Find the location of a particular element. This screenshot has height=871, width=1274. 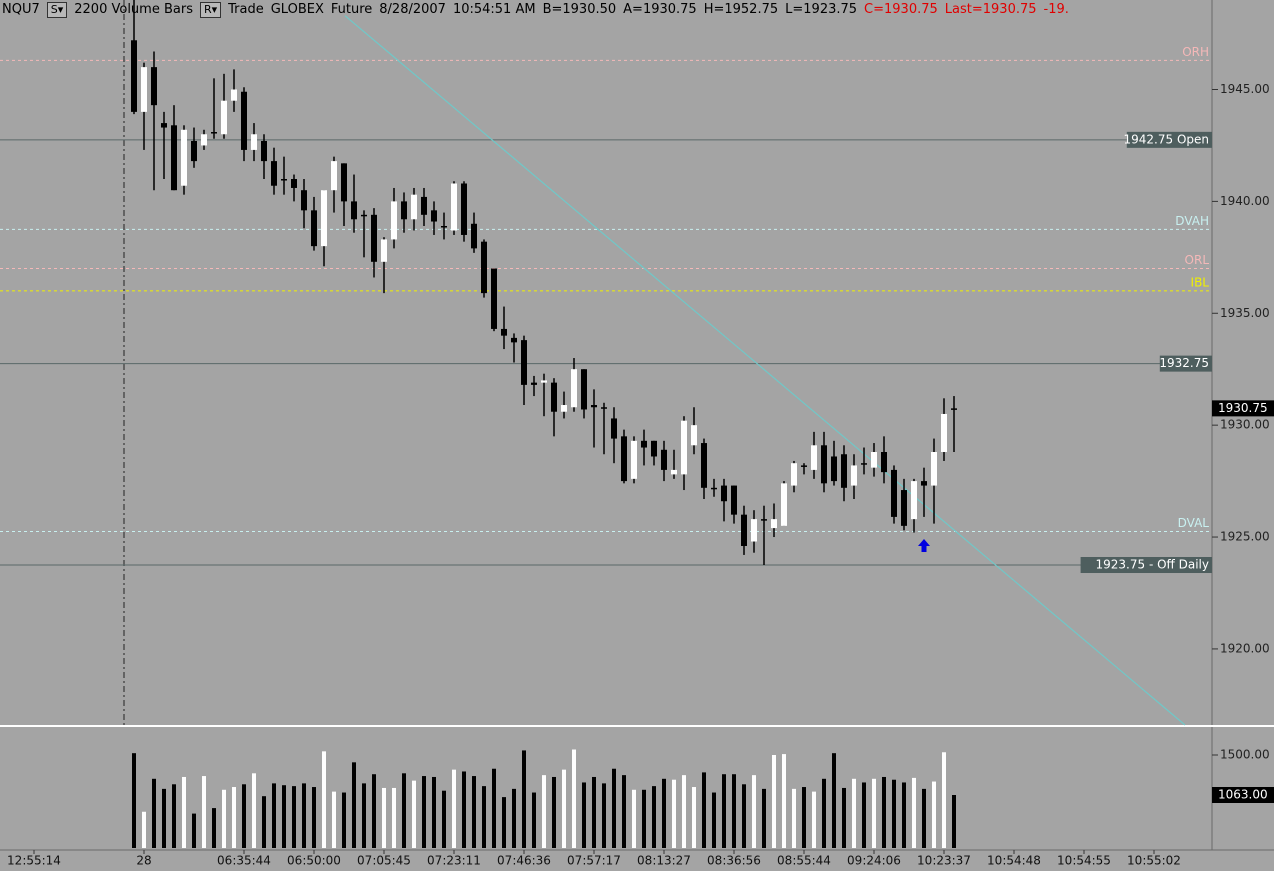

x-tick-label: 07:46:36 is located at coordinates (524, 861).